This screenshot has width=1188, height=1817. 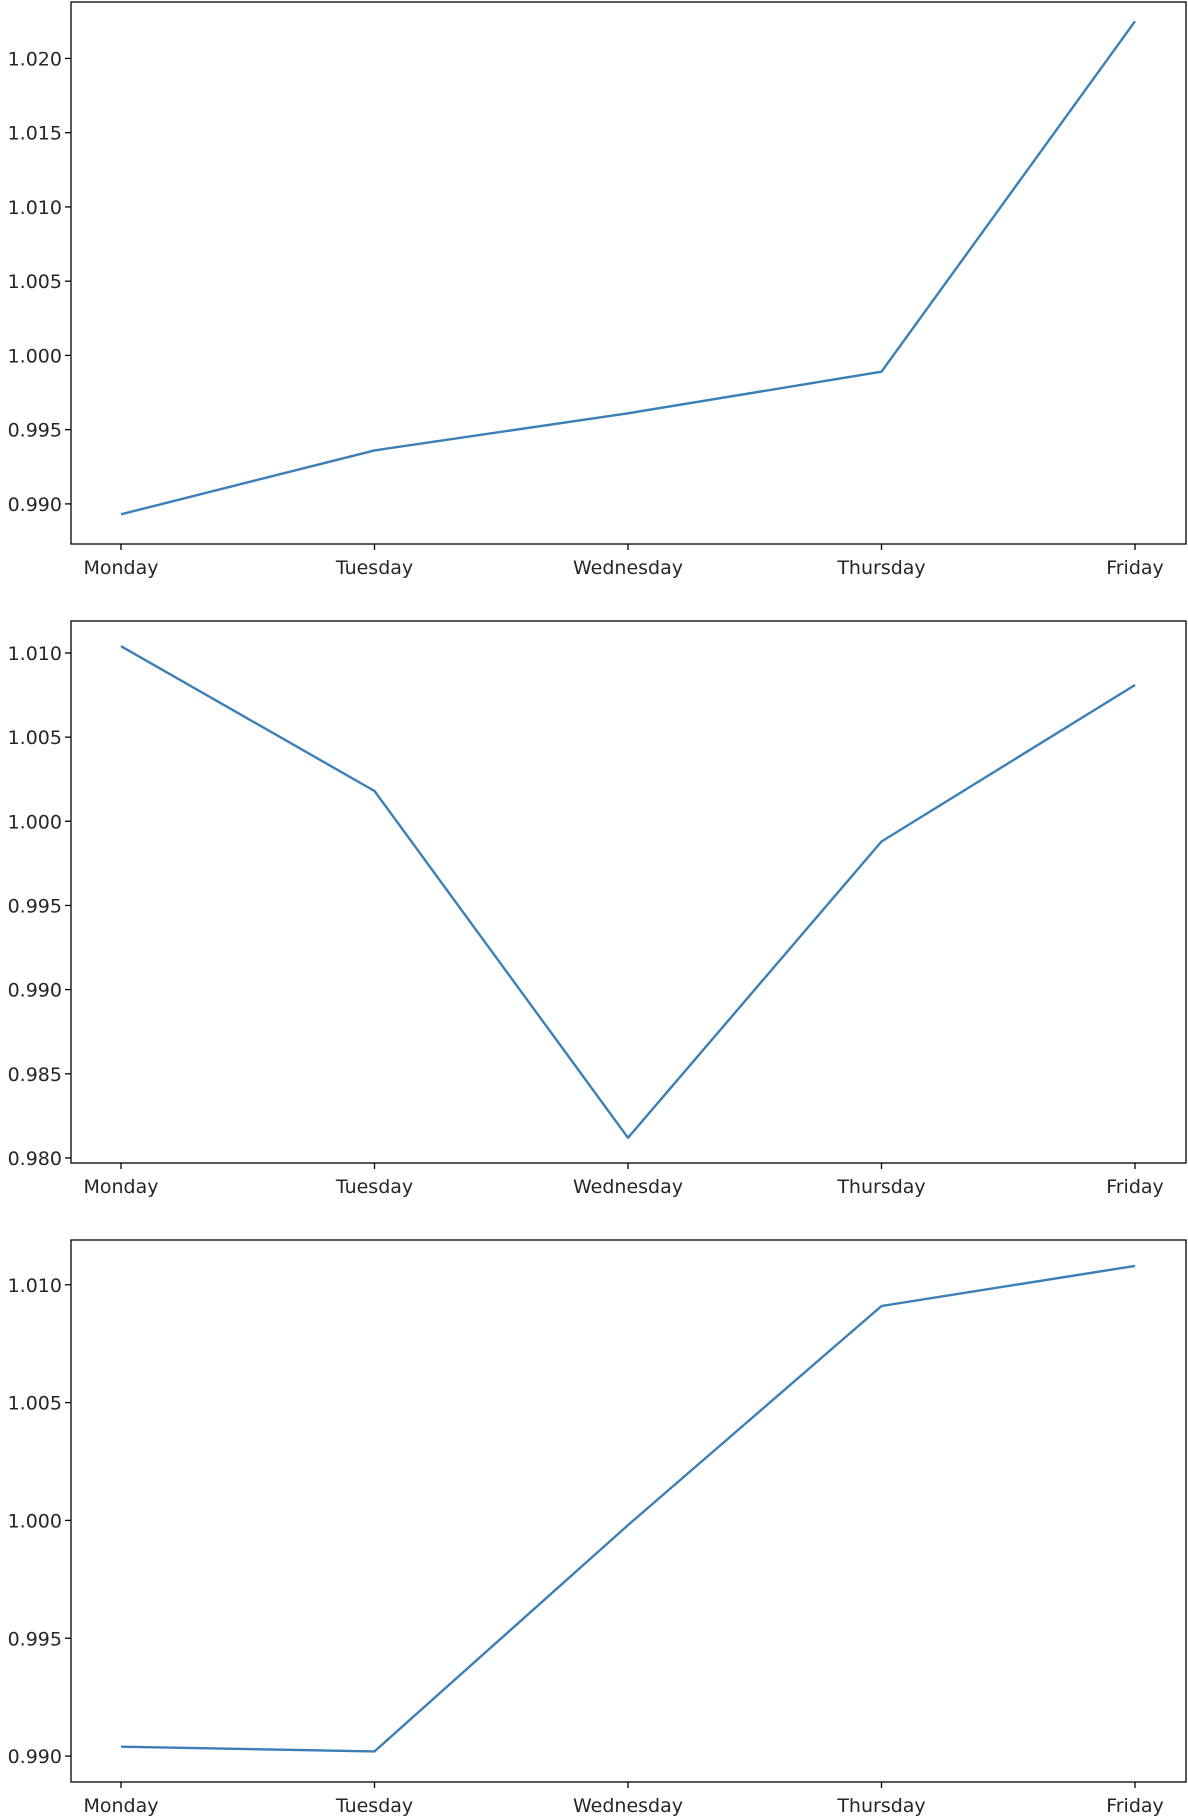 I want to click on y-tick-label: 0.980, so click(x=35, y=1159).